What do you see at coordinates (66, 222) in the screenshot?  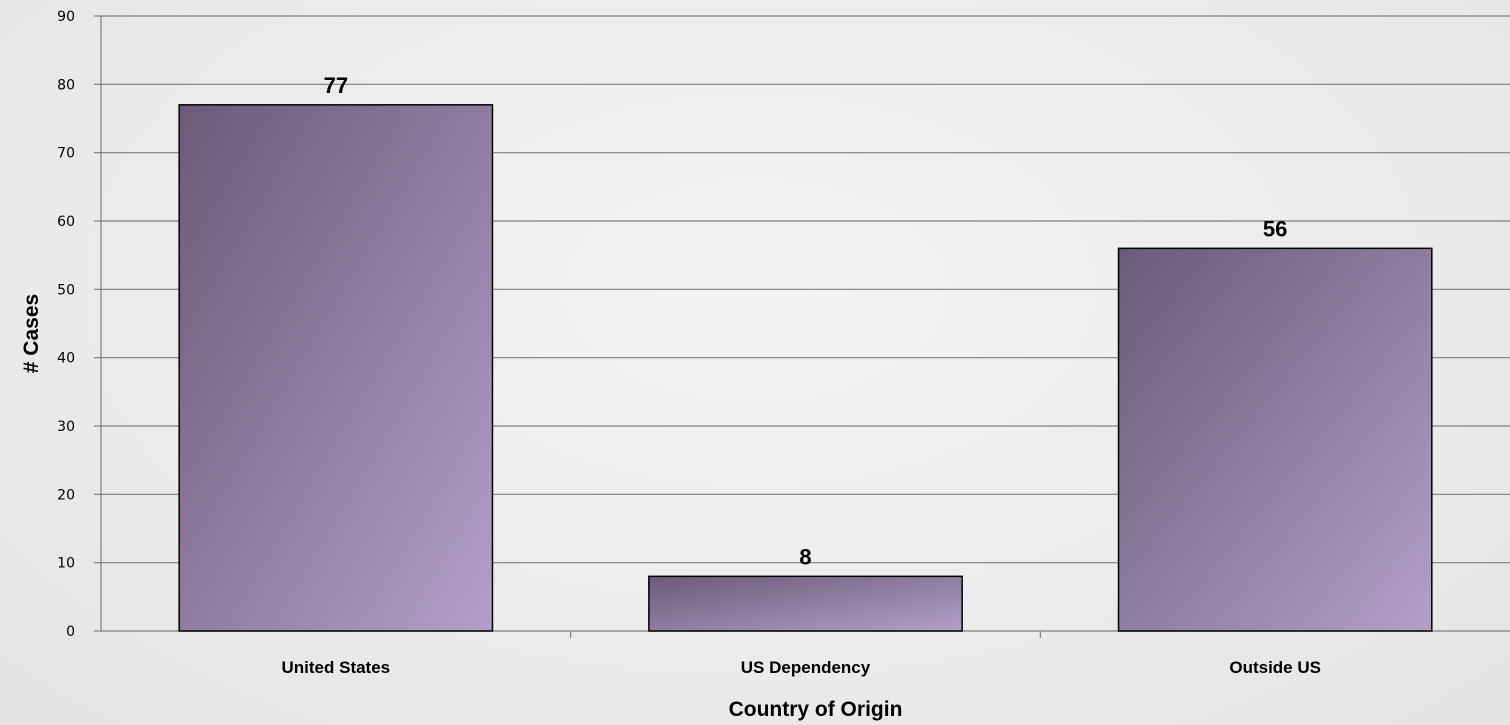 I see `y-tick-label: 60` at bounding box center [66, 222].